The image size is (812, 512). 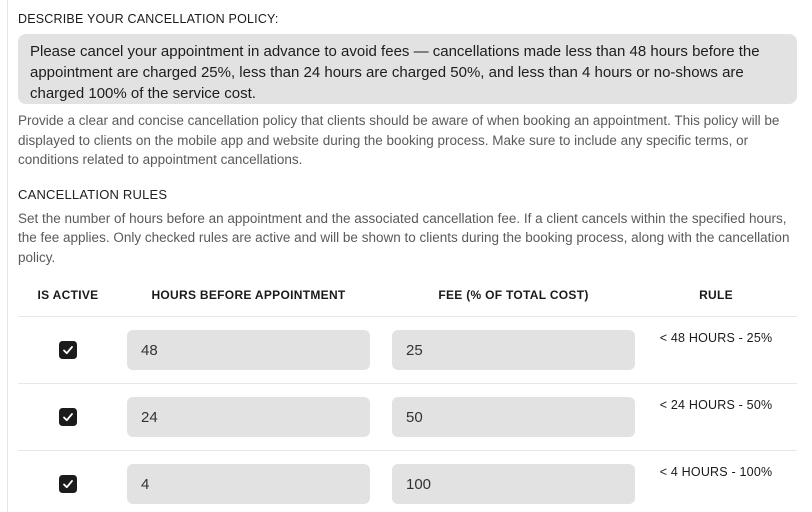 I want to click on rule-label: < 4 HOURS - 100%, so click(x=716, y=472).